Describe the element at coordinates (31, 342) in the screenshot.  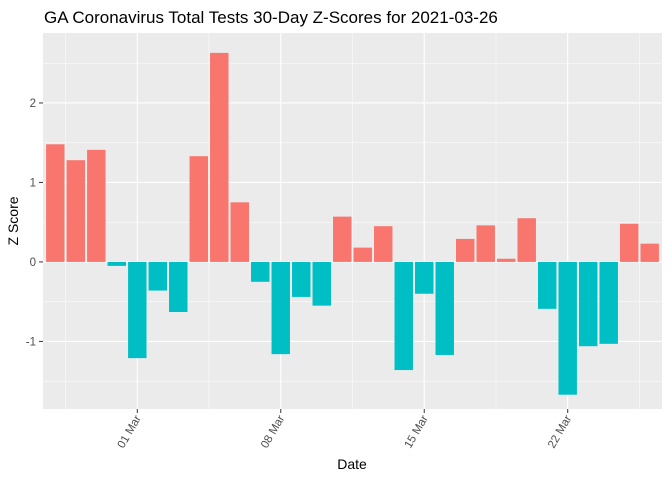
I see `y-tick-label: -1` at that location.